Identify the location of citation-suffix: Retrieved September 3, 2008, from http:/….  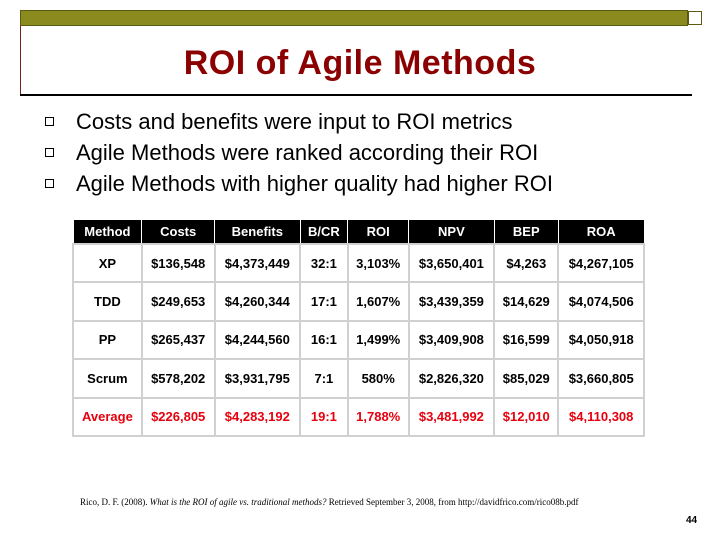
(452, 502).